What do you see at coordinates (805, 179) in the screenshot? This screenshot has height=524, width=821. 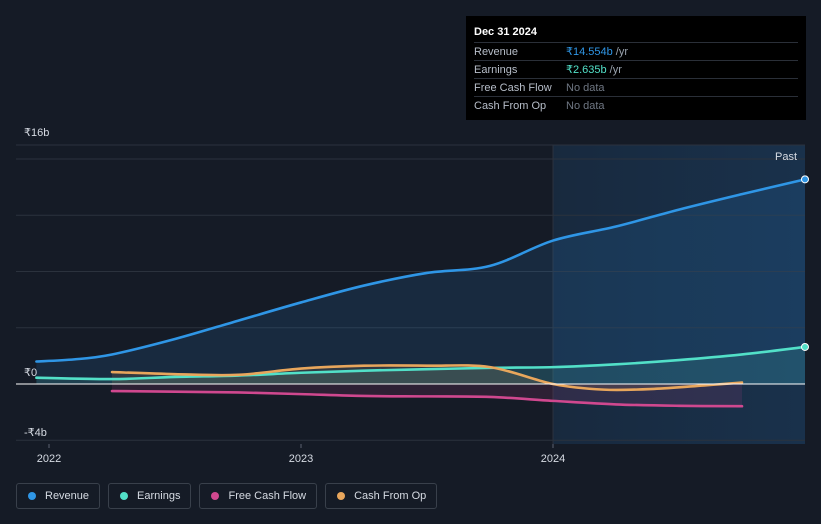 I see `revenue-end-marker` at bounding box center [805, 179].